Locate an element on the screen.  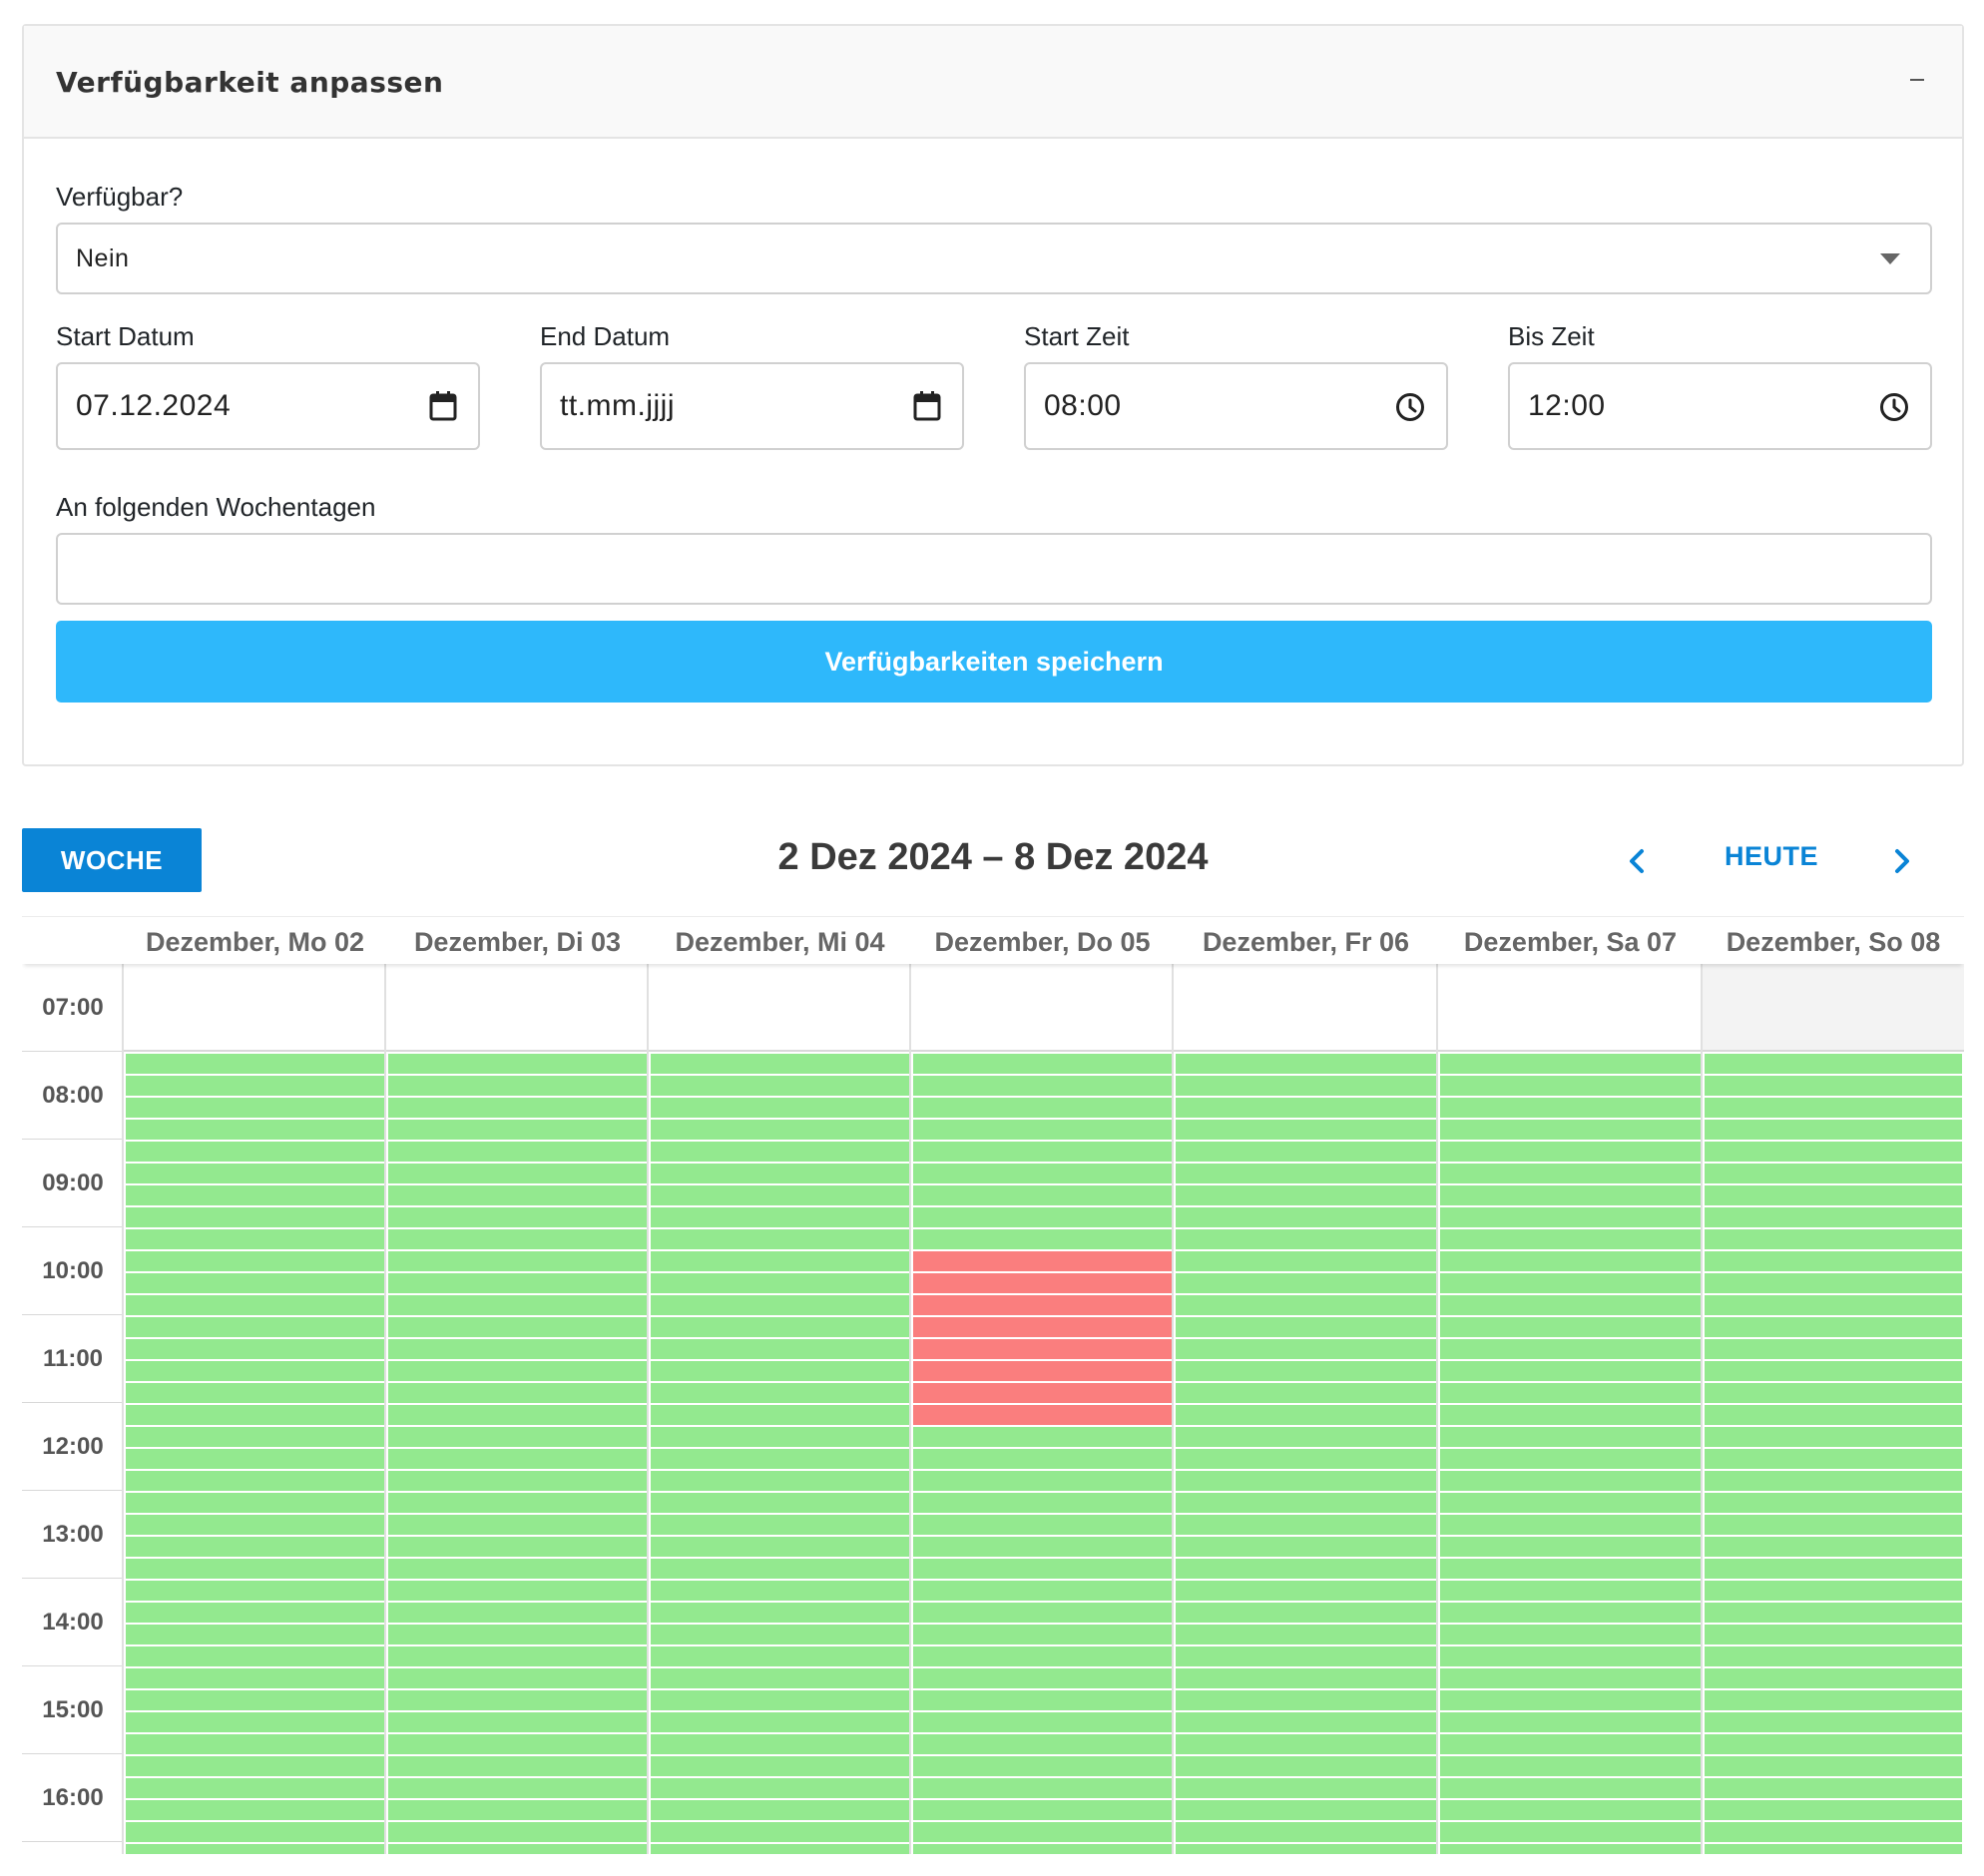
time-label: 08:00 is located at coordinates (73, 1095).